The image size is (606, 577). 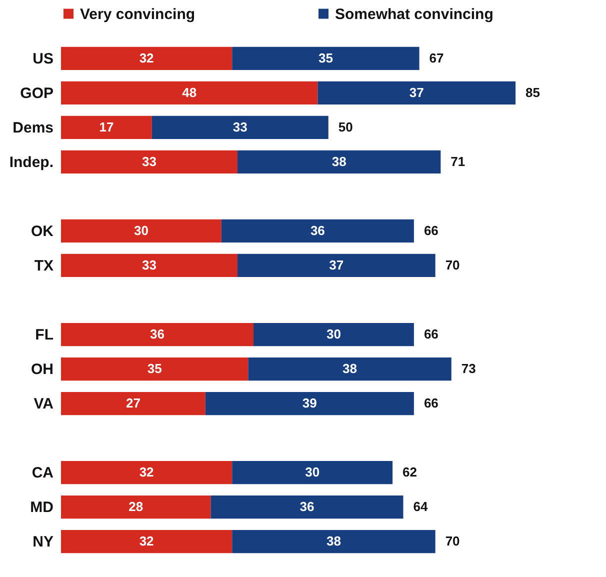 I want to click on data-label: 39, so click(x=309, y=403).